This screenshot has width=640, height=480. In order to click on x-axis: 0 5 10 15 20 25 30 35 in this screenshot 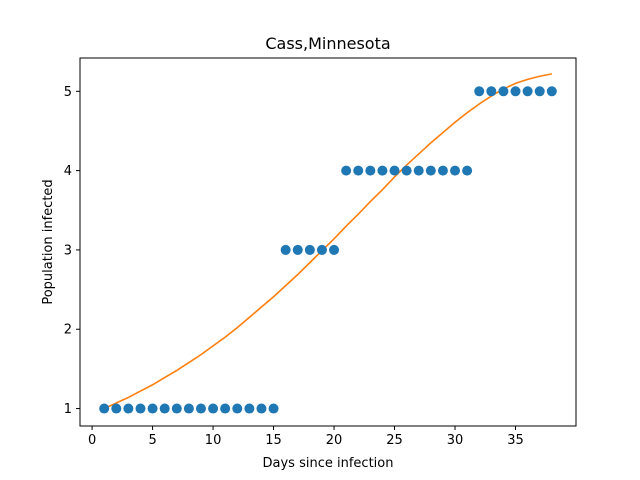, I will do `click(306, 437)`.